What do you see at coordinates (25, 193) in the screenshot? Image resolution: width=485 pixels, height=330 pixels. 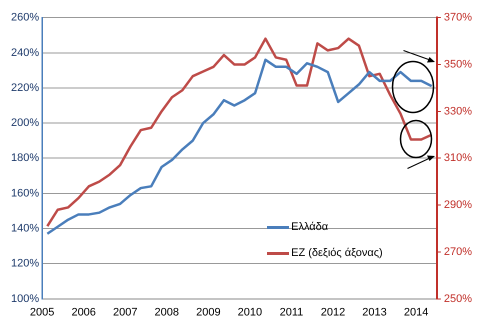 I see `y-tick-label: 160%` at bounding box center [25, 193].